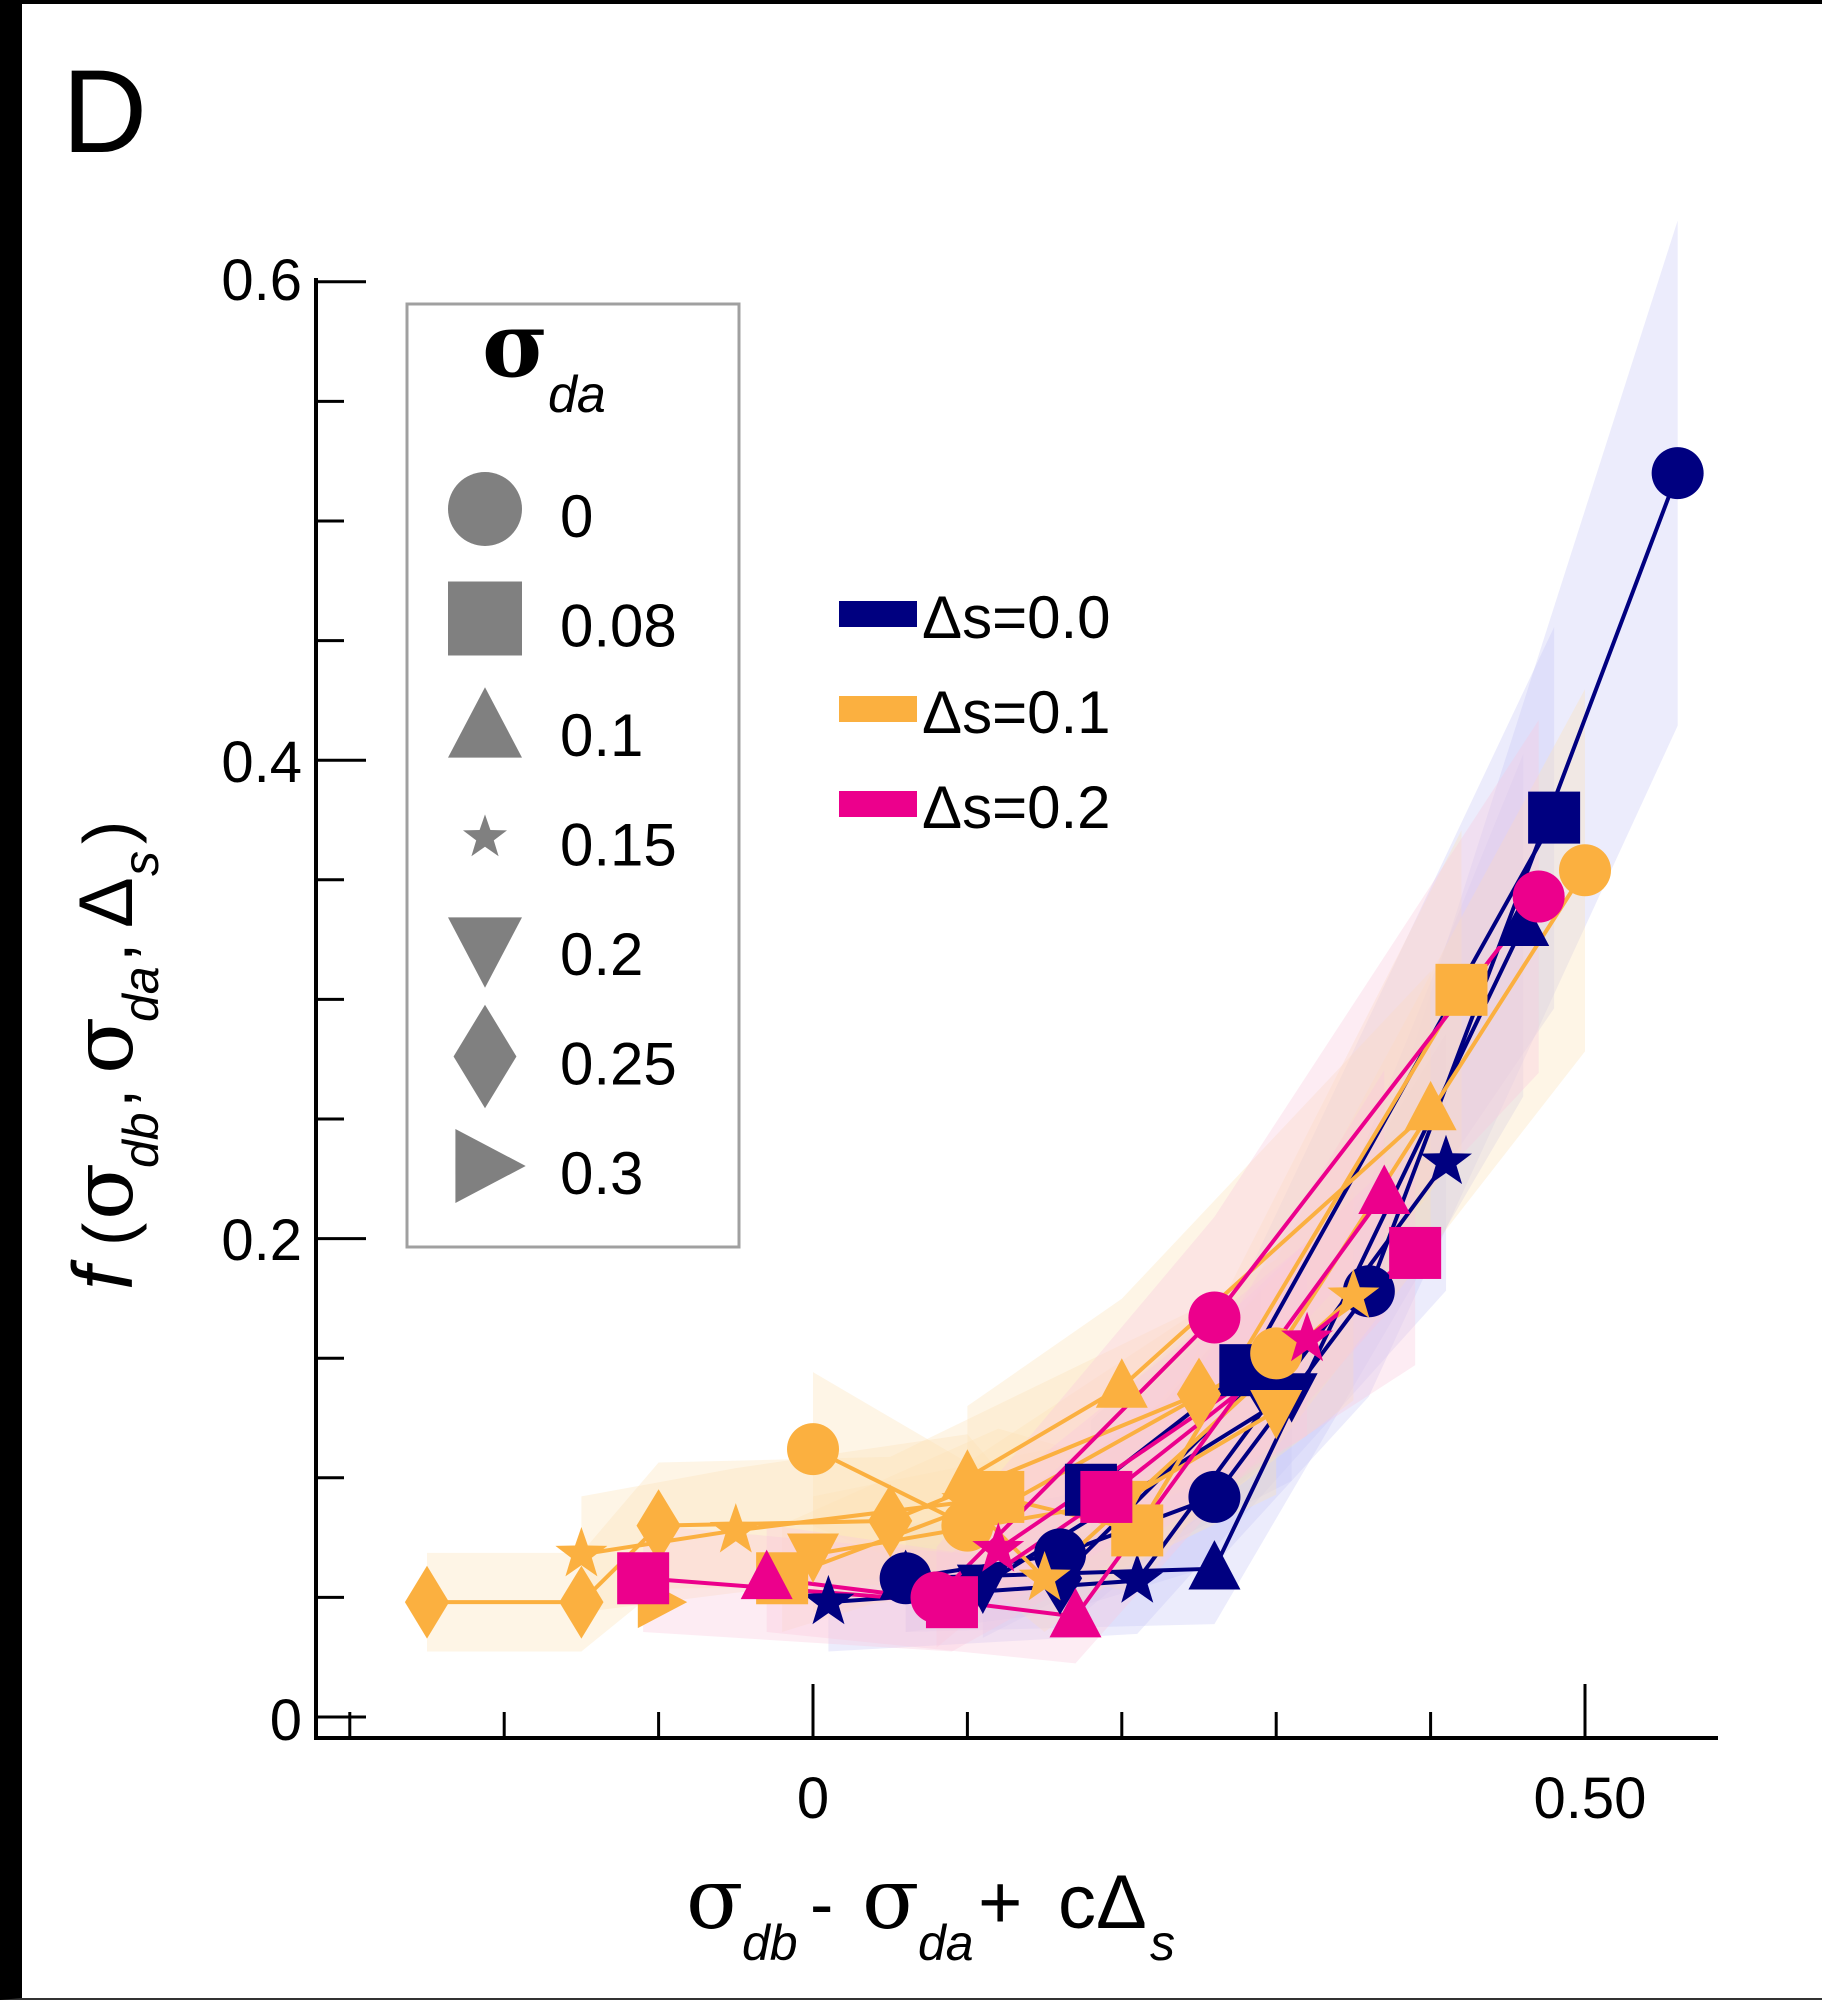 Image resolution: width=1822 pixels, height=2000 pixels. I want to click on color-legend-item: Δs=0.2, so click(975, 807).